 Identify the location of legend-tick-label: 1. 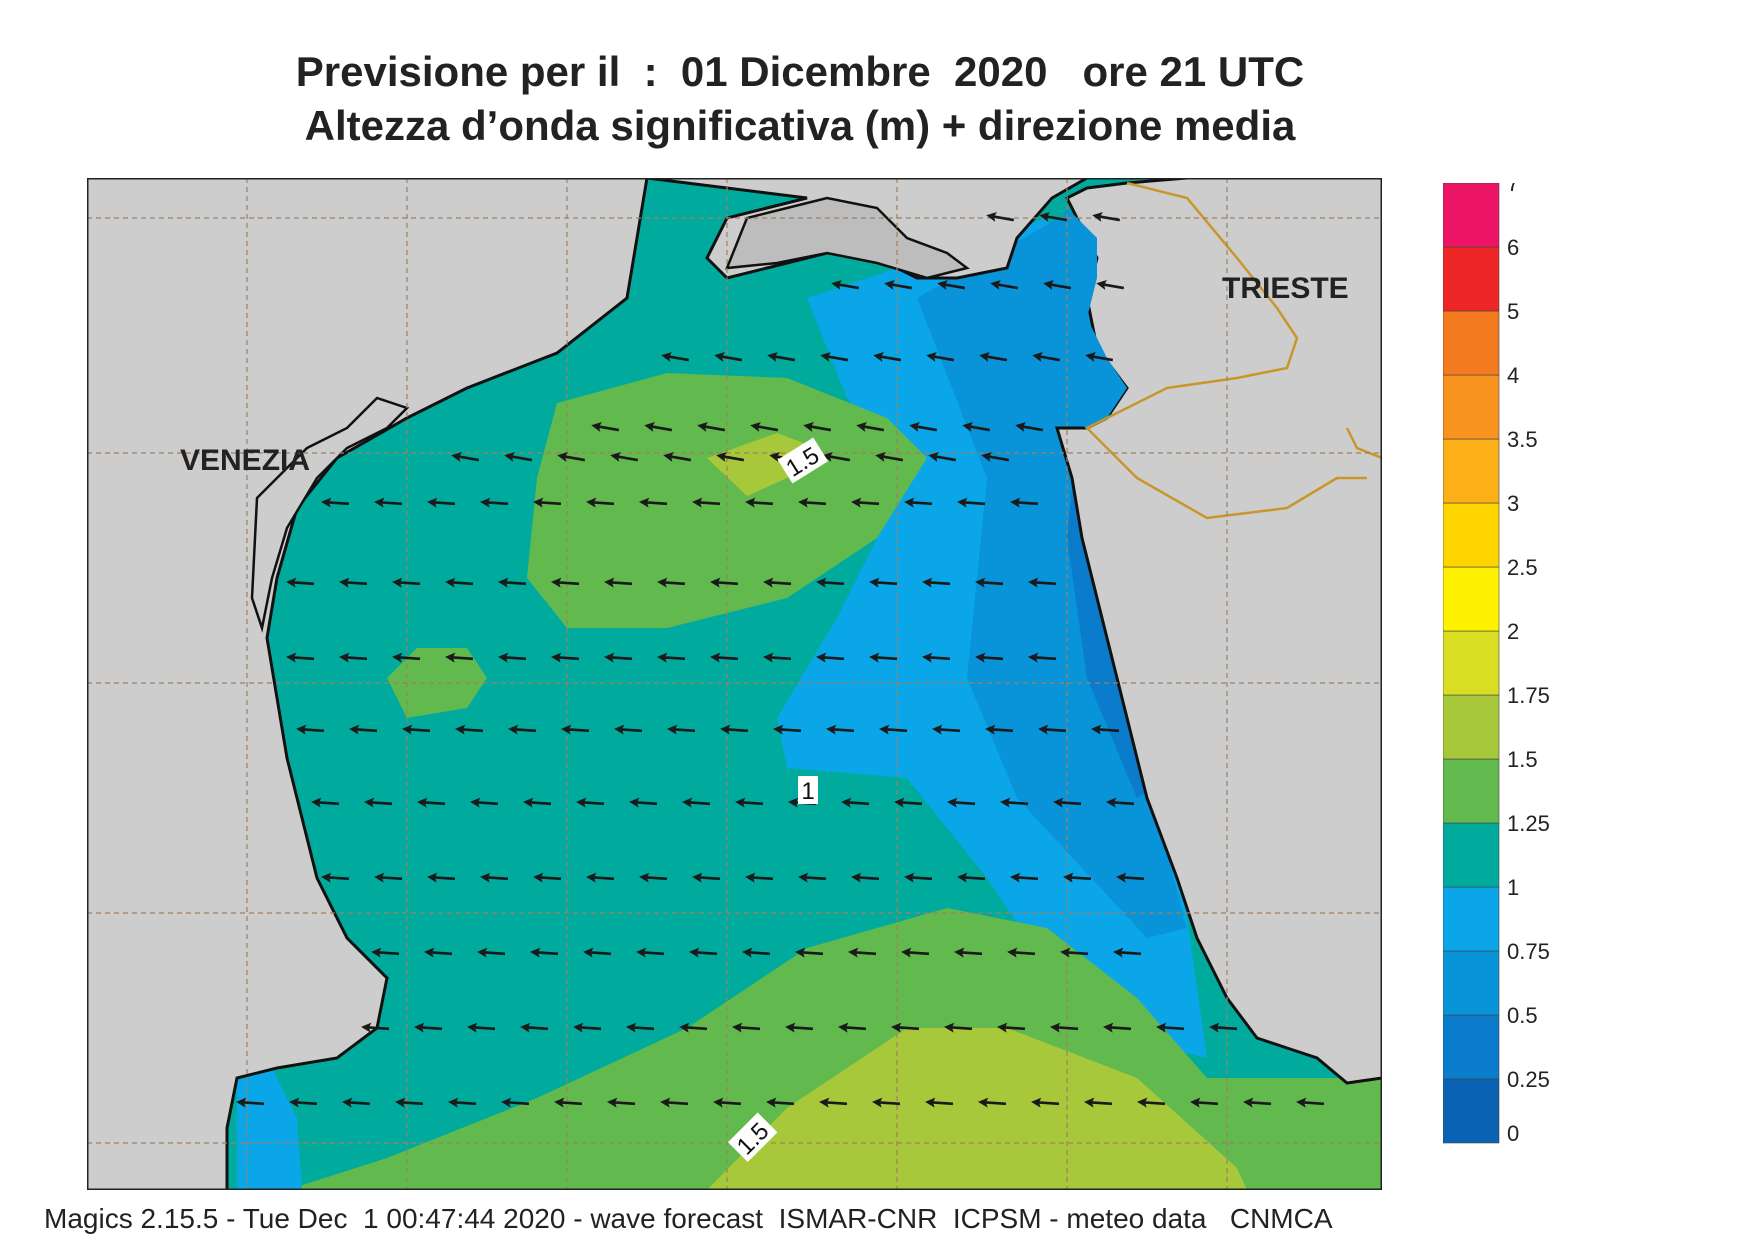
(1513, 887).